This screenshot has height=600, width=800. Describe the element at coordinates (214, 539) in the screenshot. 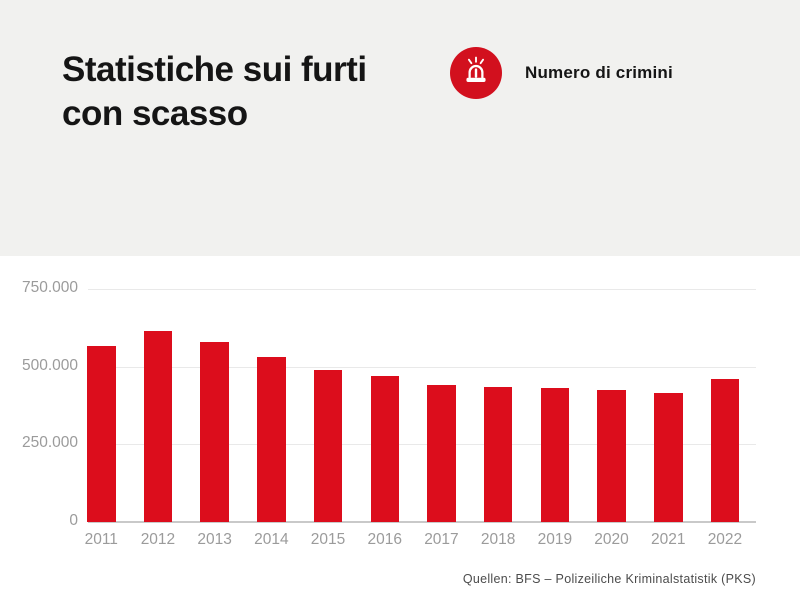

I see `x-axis-tick-label-2013: 2013` at that location.